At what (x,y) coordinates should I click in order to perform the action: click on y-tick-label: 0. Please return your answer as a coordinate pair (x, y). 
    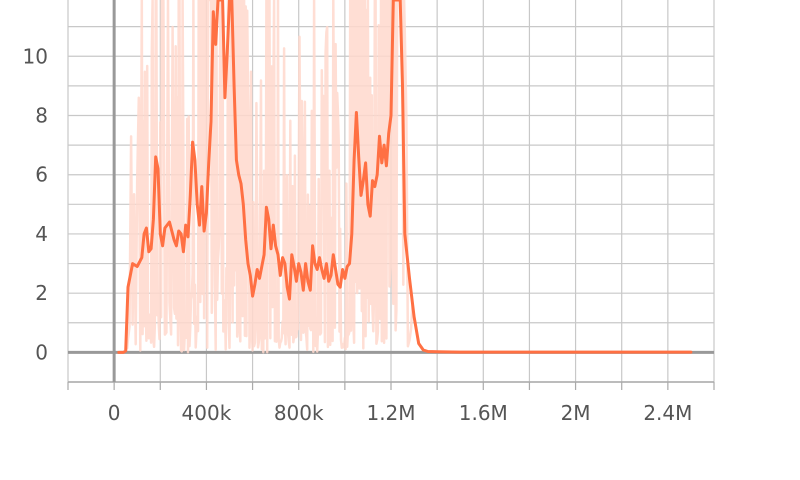
    Looking at the image, I should click on (41, 352).